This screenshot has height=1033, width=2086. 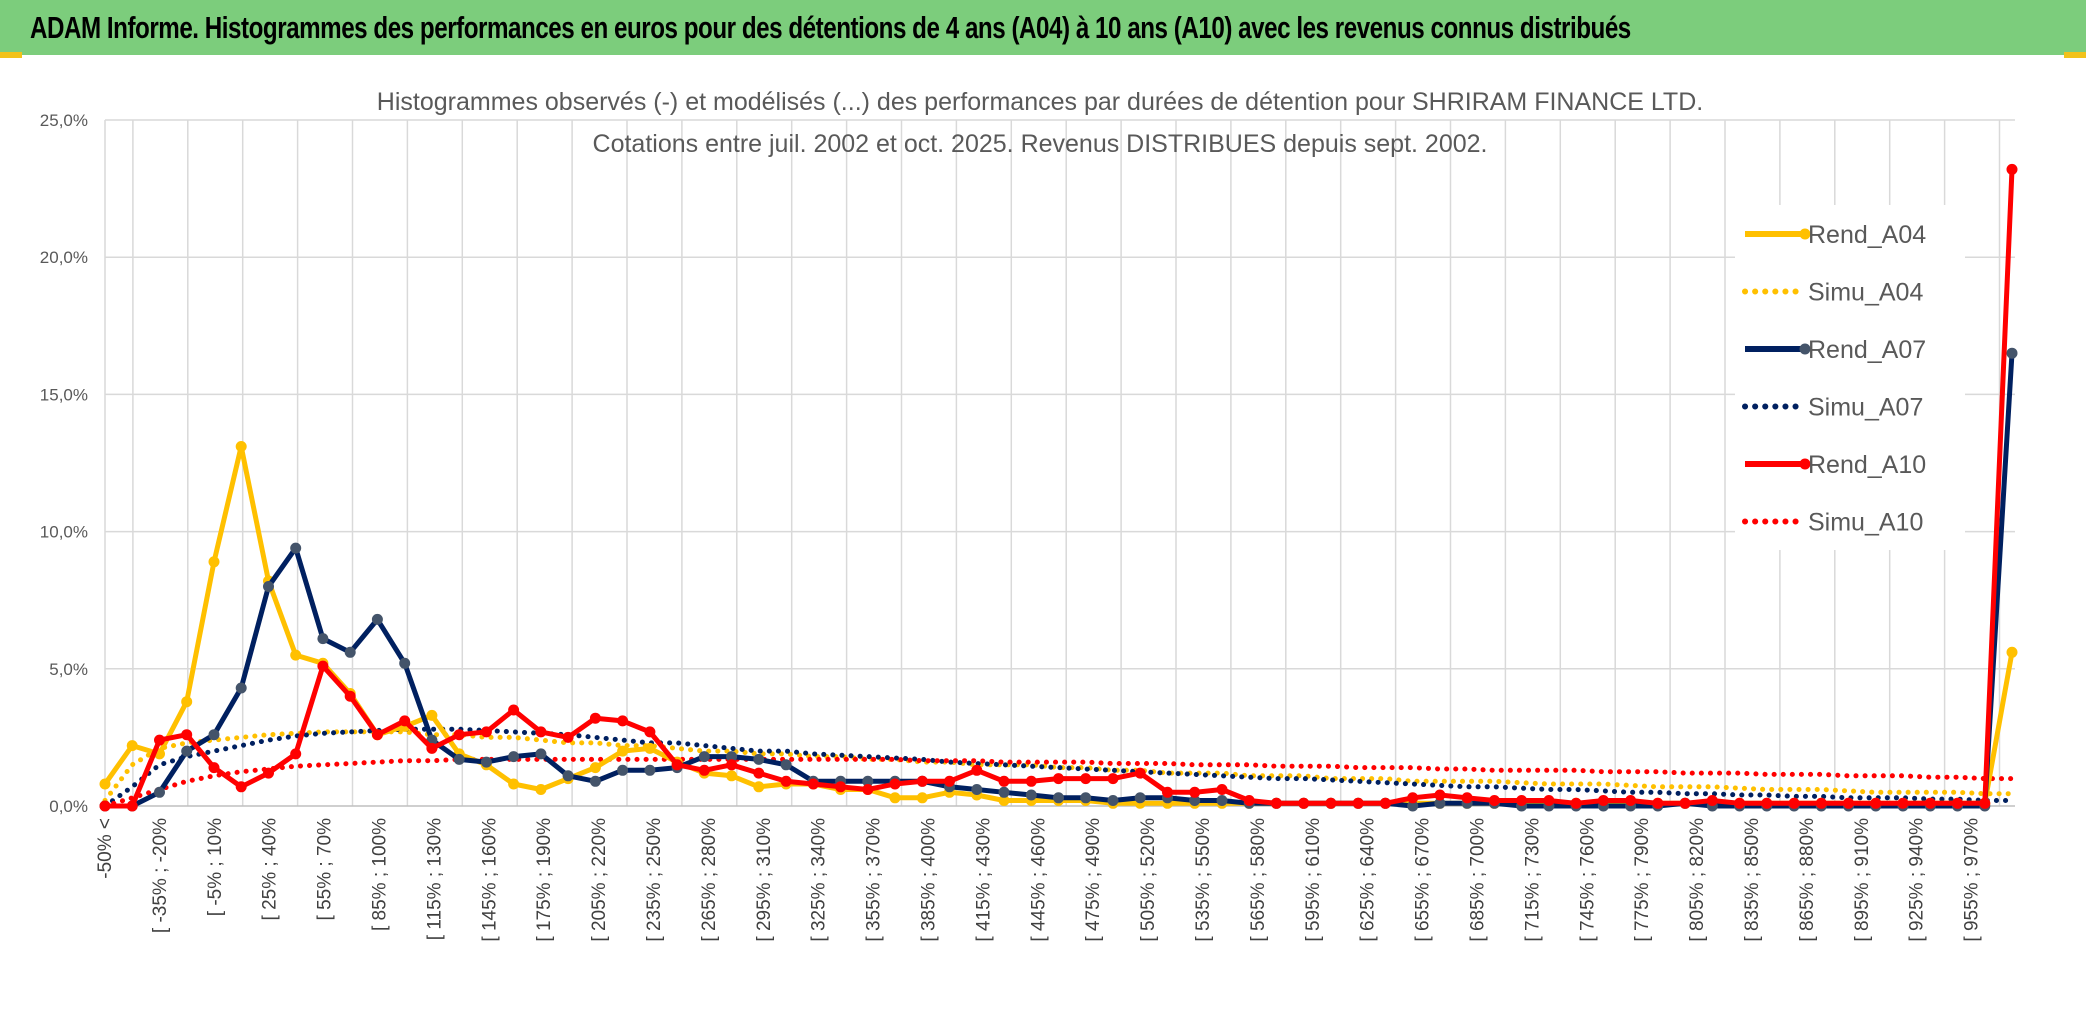 I want to click on x-tick-label: [ 655% ; 670%, so click(x=1423, y=880).